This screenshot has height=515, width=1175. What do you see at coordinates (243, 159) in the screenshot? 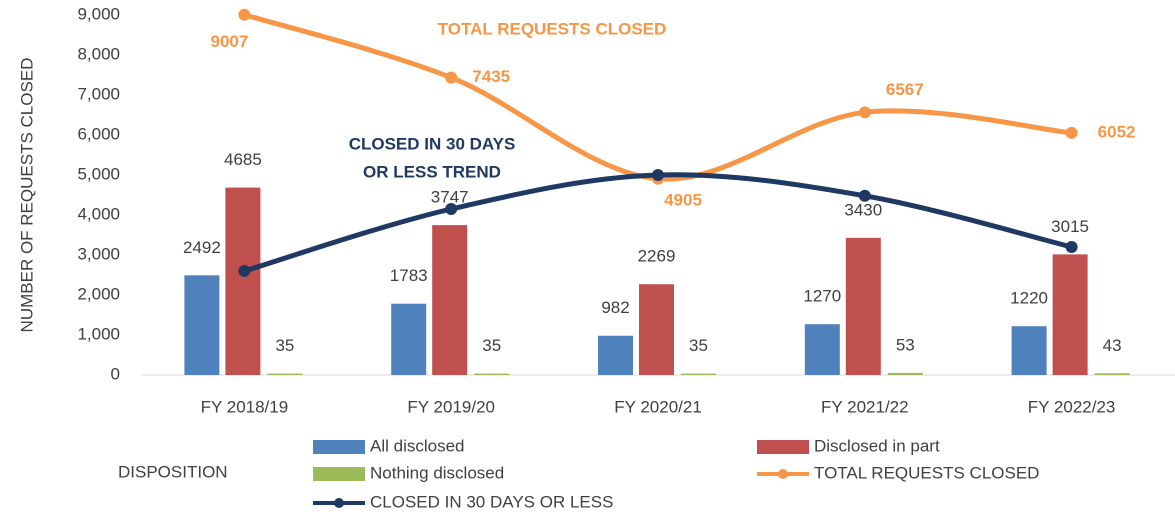
I see `data-label: 4685` at bounding box center [243, 159].